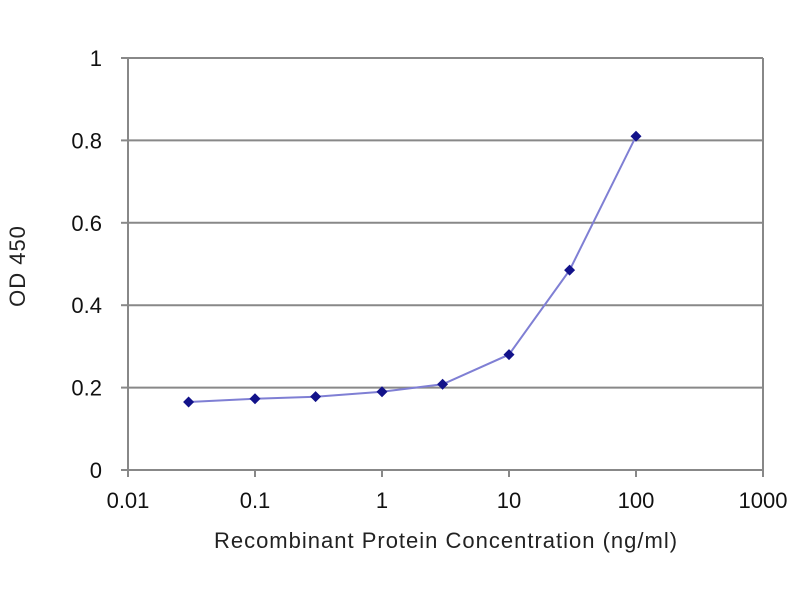  Describe the element at coordinates (255, 500) in the screenshot. I see `x-tick-label: 0.1` at that location.